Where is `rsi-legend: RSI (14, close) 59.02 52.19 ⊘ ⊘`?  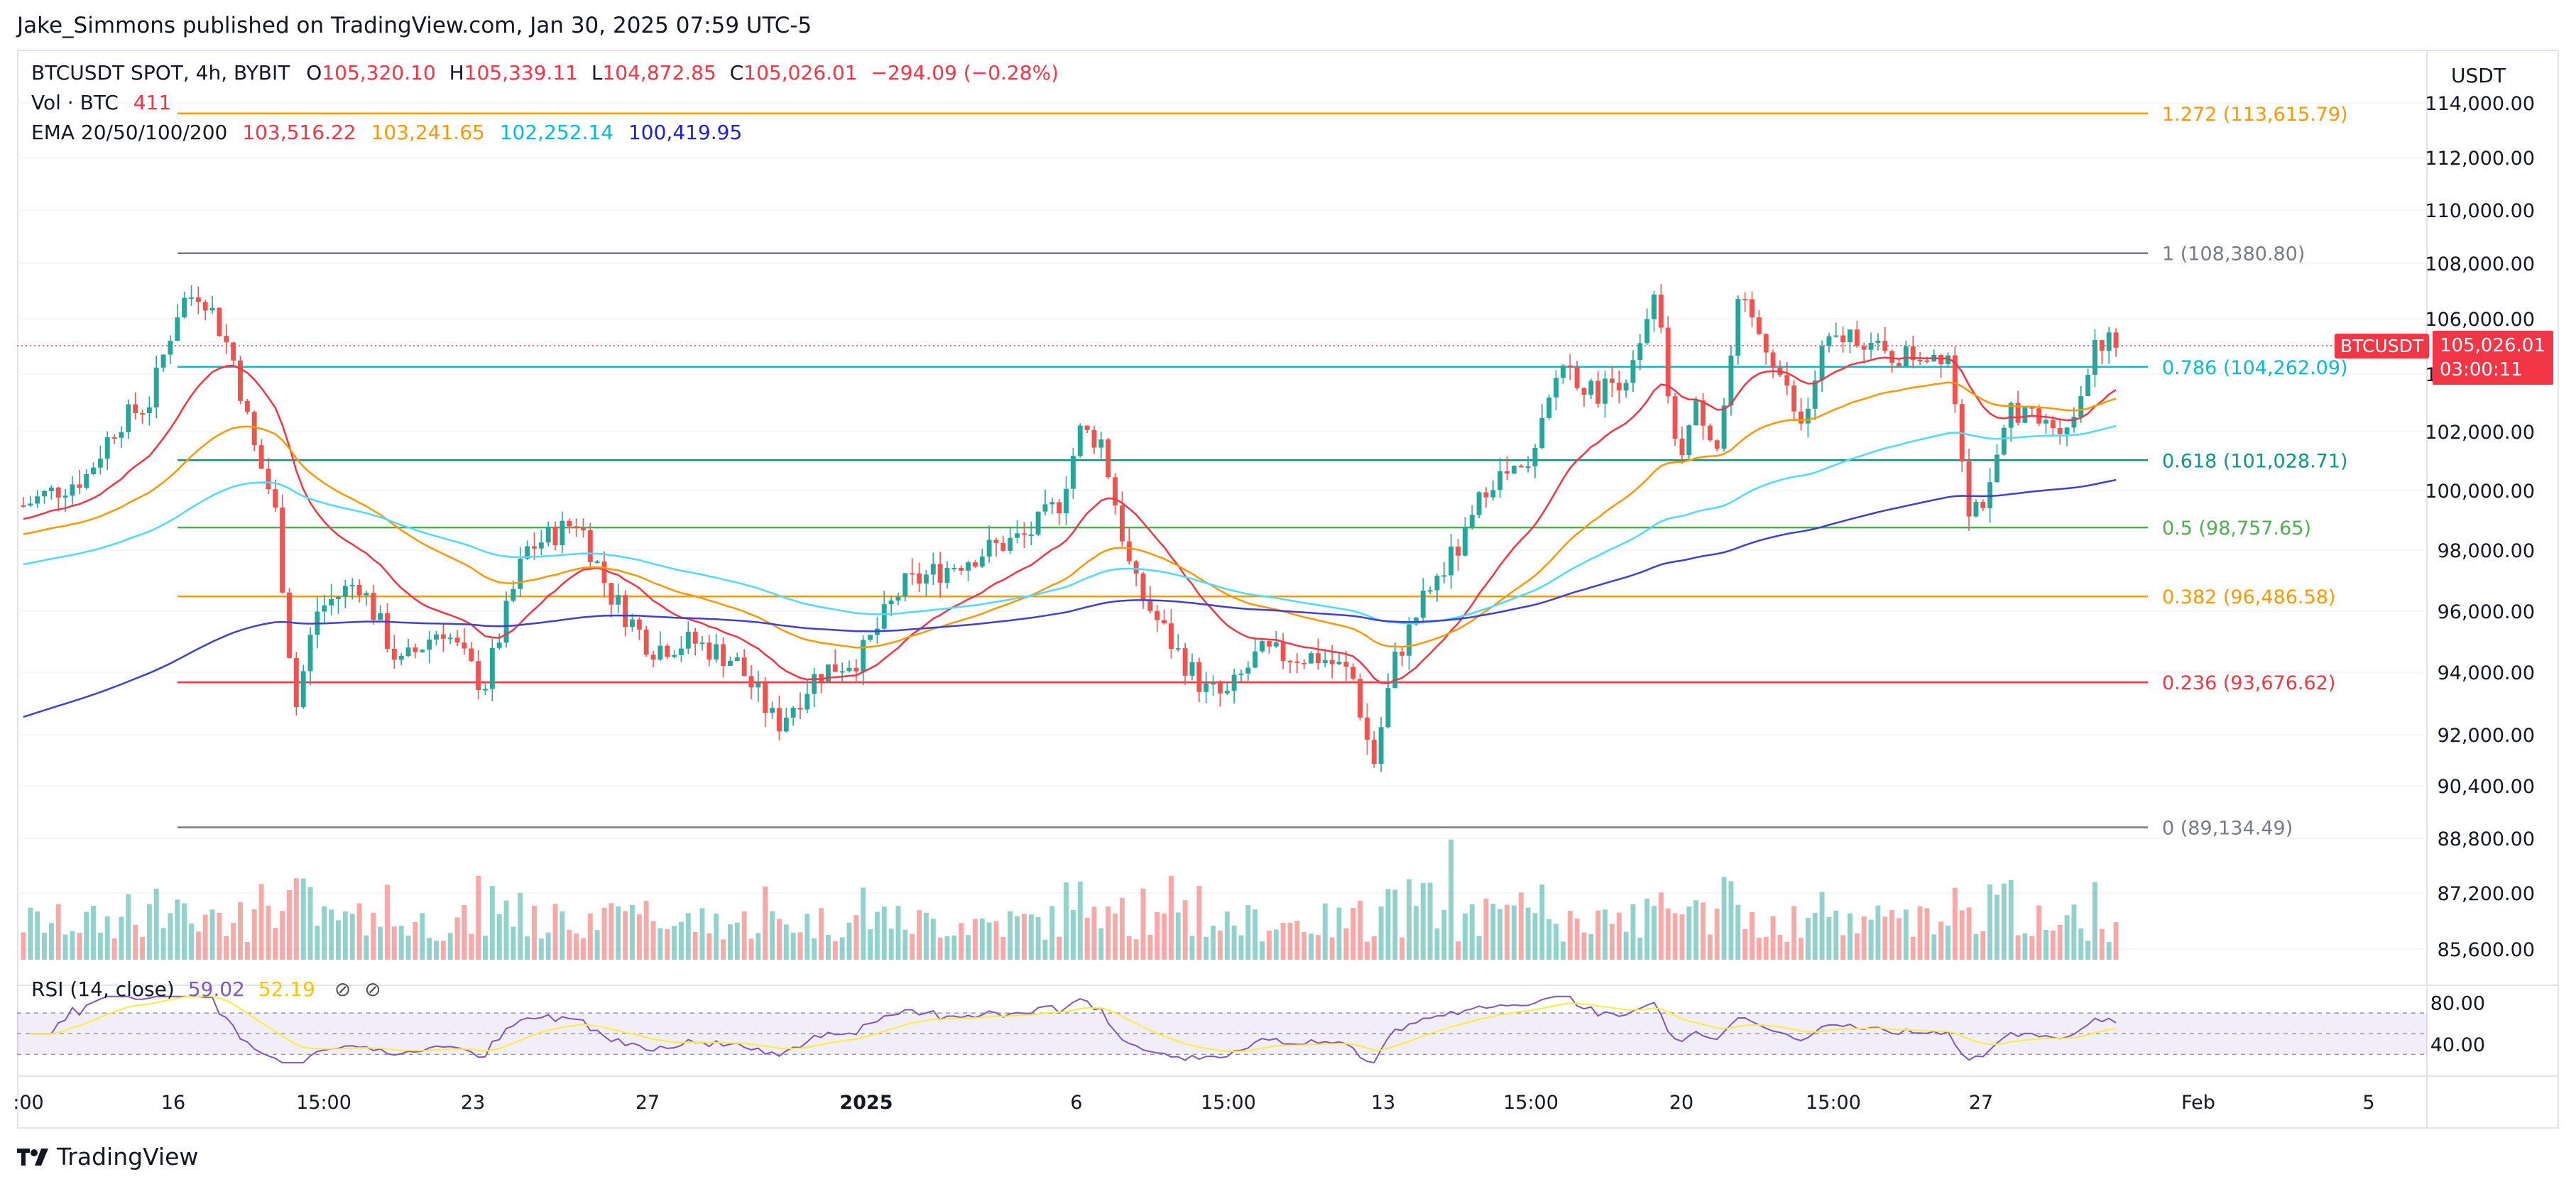
rsi-legend: RSI (14, close) 59.02 52.19 ⊘ ⊘ is located at coordinates (206, 989).